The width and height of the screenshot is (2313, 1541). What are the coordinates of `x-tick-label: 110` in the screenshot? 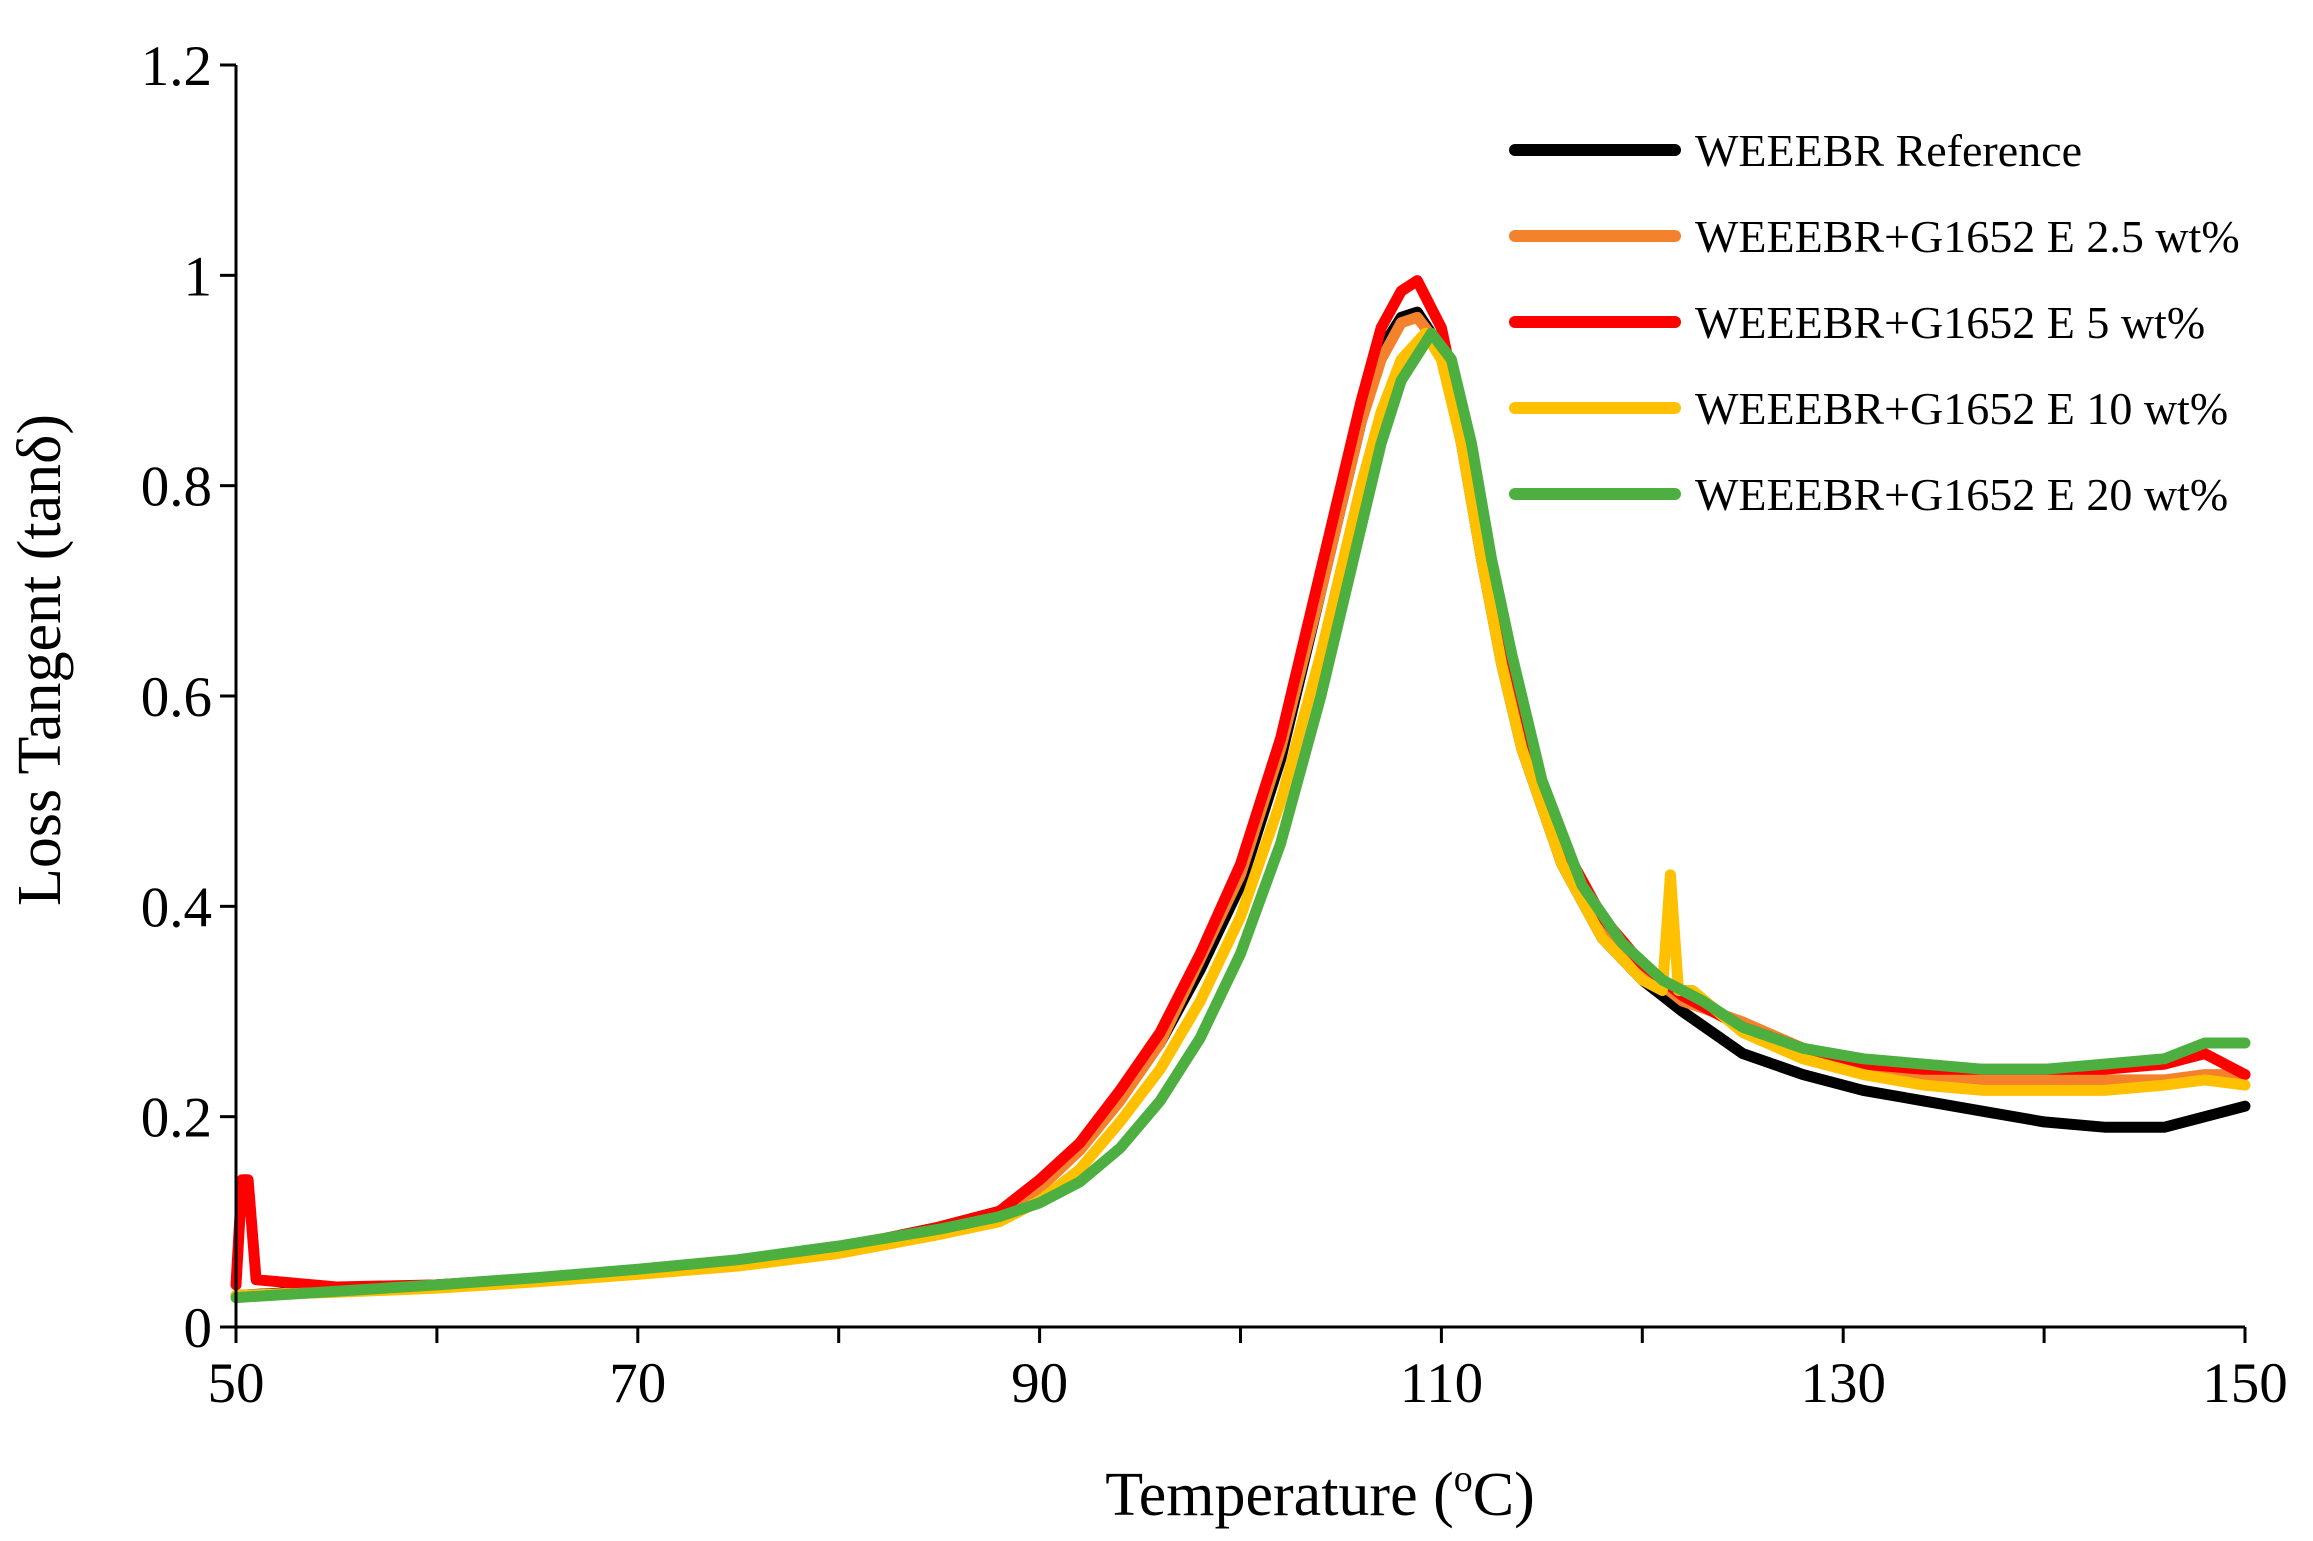 It's located at (1441, 1383).